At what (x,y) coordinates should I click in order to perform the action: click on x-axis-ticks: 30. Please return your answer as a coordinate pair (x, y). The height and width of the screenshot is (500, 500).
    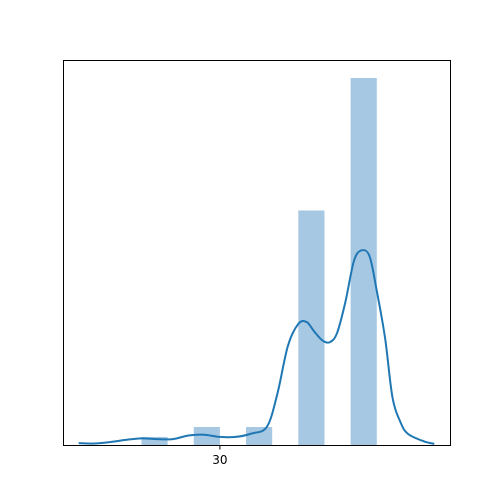
    Looking at the image, I should click on (220, 456).